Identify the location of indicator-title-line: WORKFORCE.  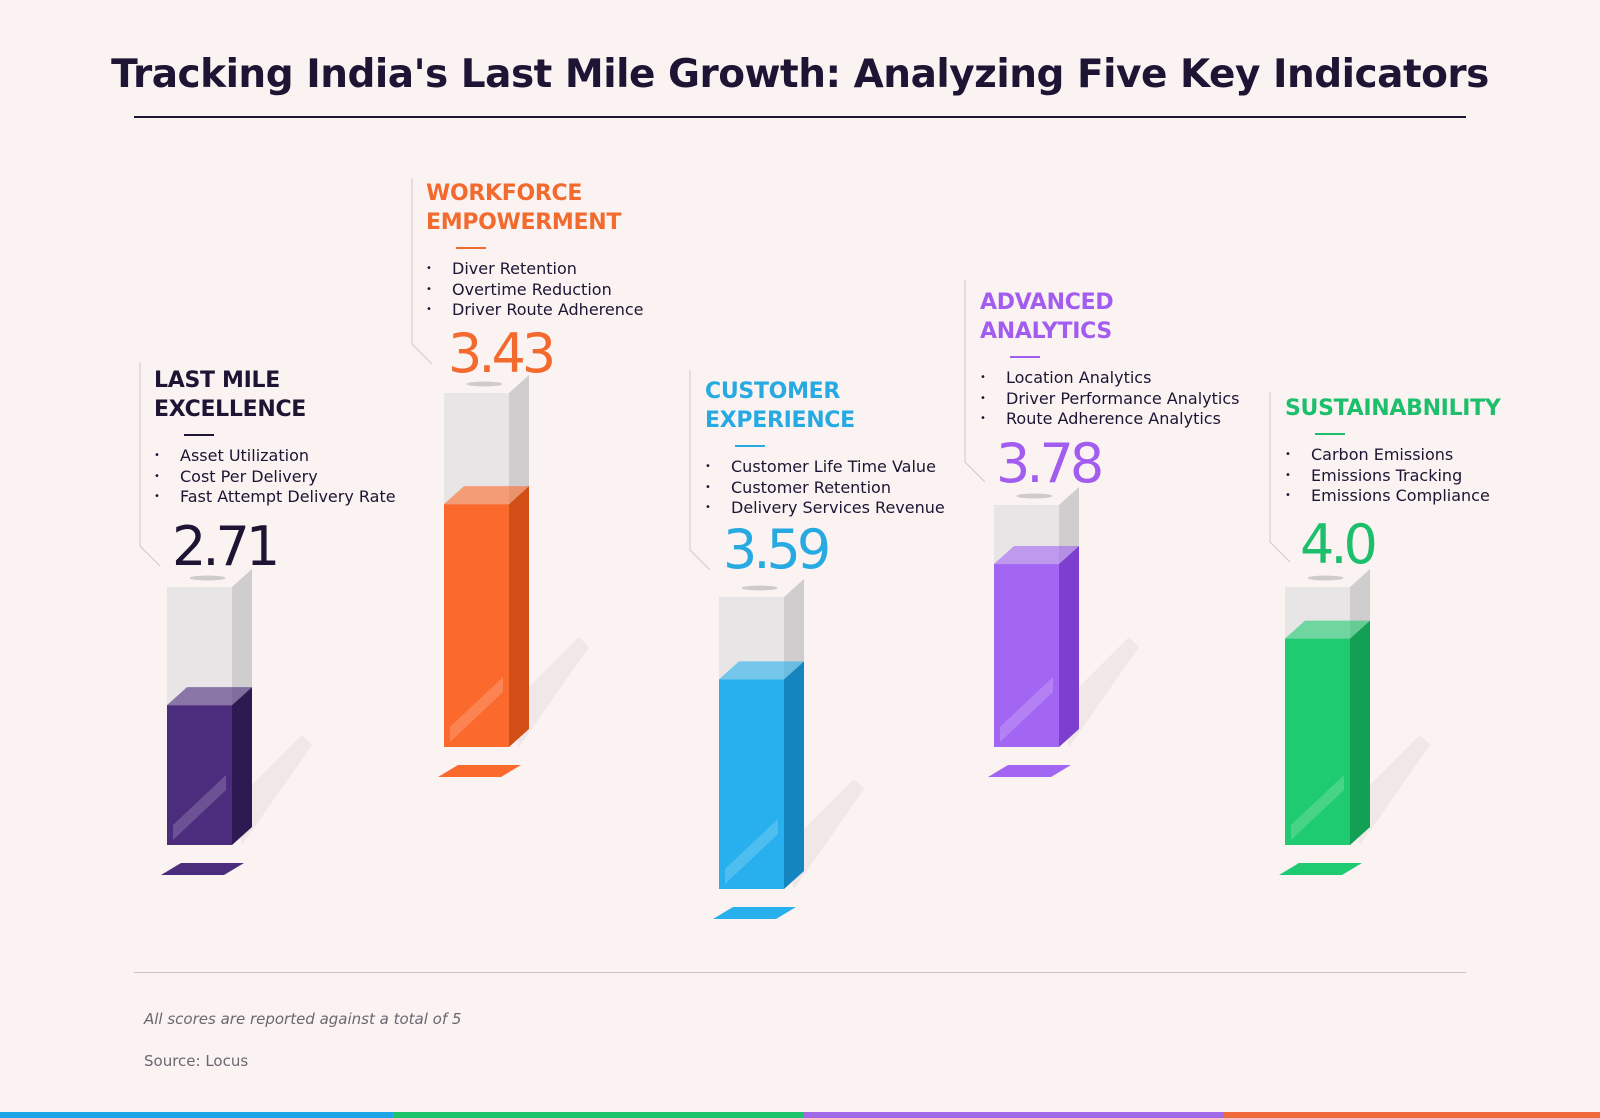
(504, 193).